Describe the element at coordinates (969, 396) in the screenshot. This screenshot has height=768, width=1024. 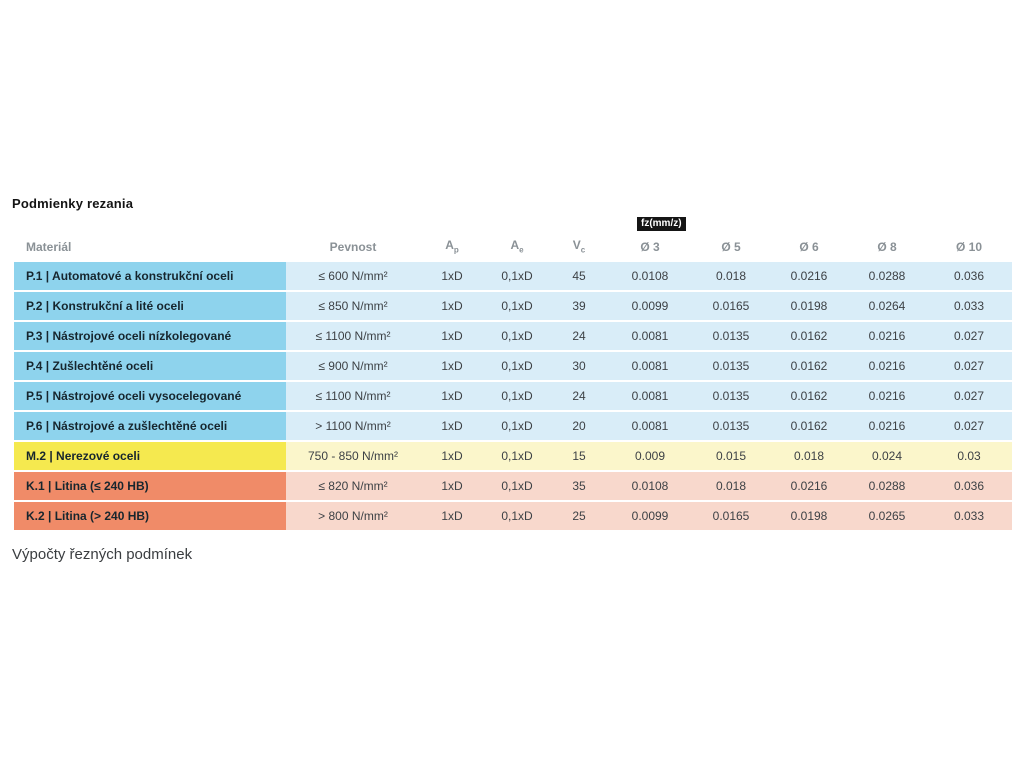
I see `fz-d10-cell: 0.027` at that location.